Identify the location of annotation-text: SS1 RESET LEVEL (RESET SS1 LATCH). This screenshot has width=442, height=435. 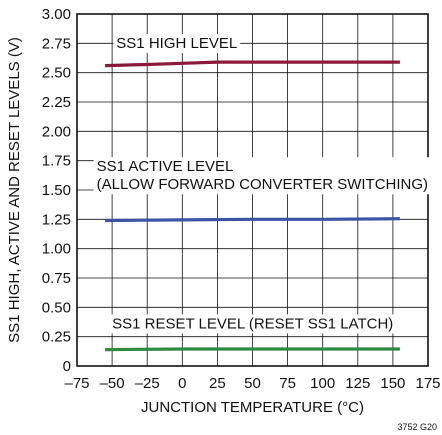
(252, 323).